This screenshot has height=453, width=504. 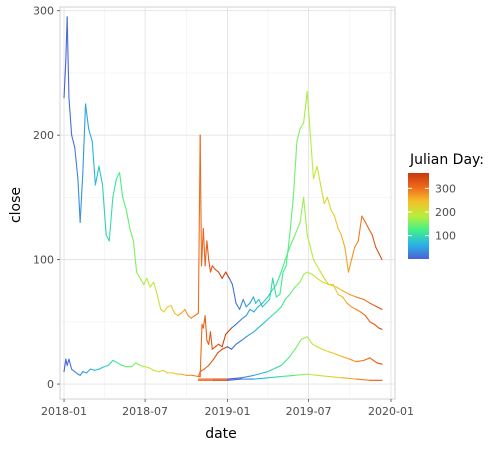 I want to click on y-axis-title: close, so click(x=16, y=205).